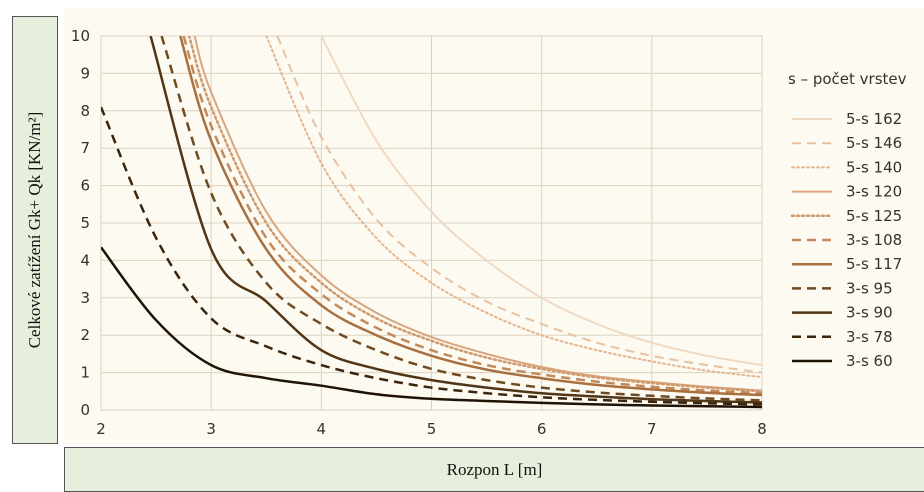 The width and height of the screenshot is (924, 492). What do you see at coordinates (652, 429) in the screenshot?
I see `x-tick-label: 7` at bounding box center [652, 429].